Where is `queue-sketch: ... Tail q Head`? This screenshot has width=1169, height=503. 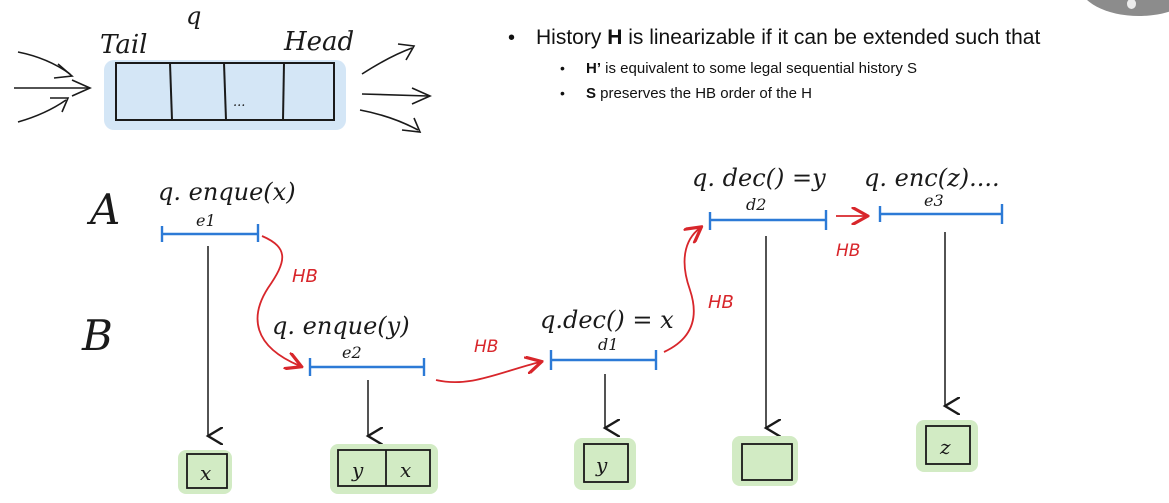
queue-sketch: ... Tail q Head is located at coordinates (223, 67).